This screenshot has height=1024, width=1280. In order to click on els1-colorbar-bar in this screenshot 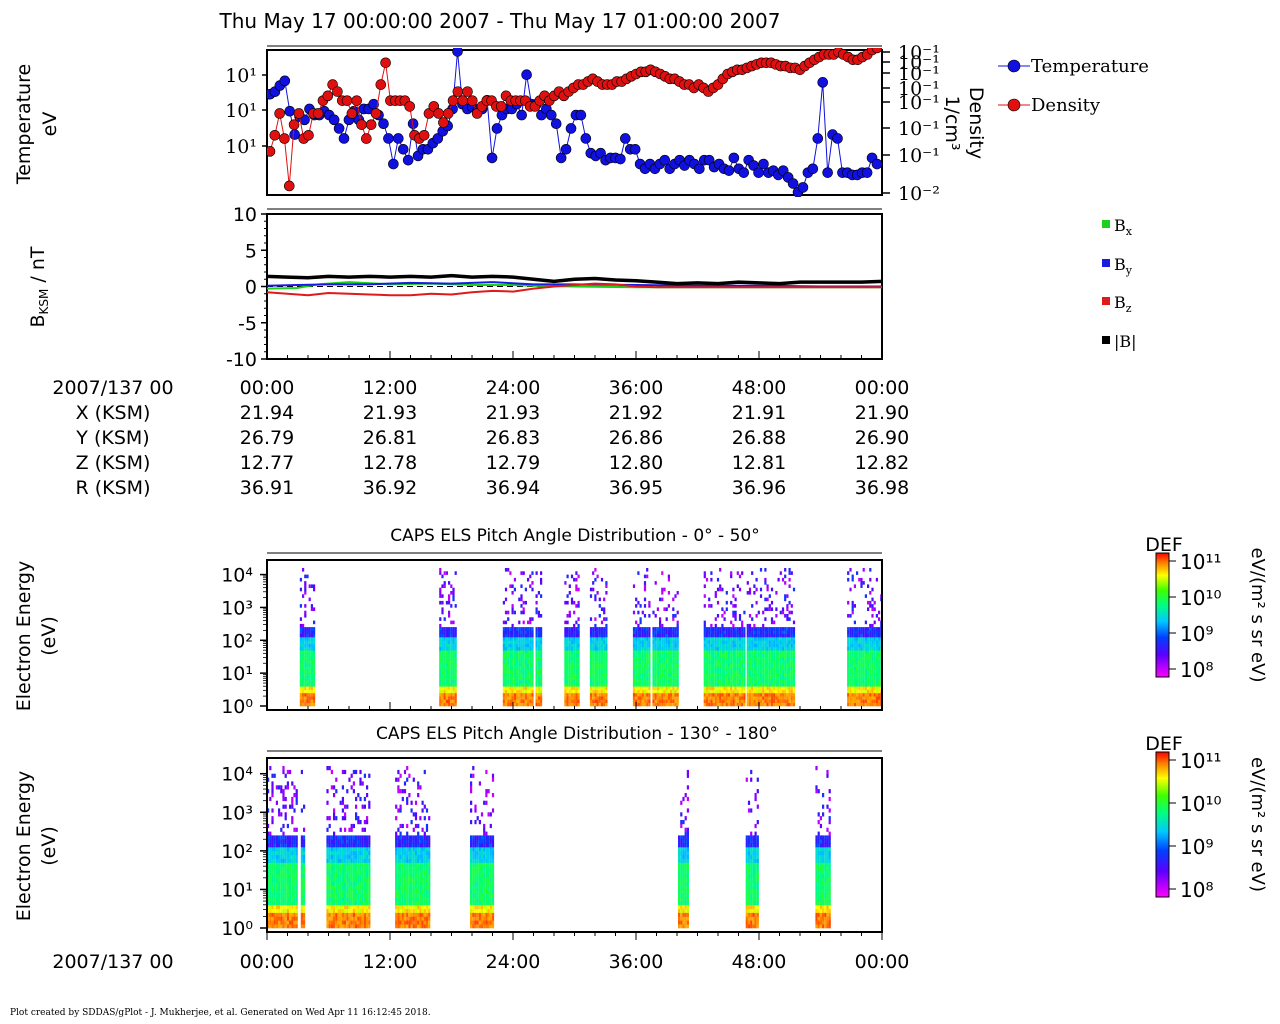, I will do `click(1162, 615)`.